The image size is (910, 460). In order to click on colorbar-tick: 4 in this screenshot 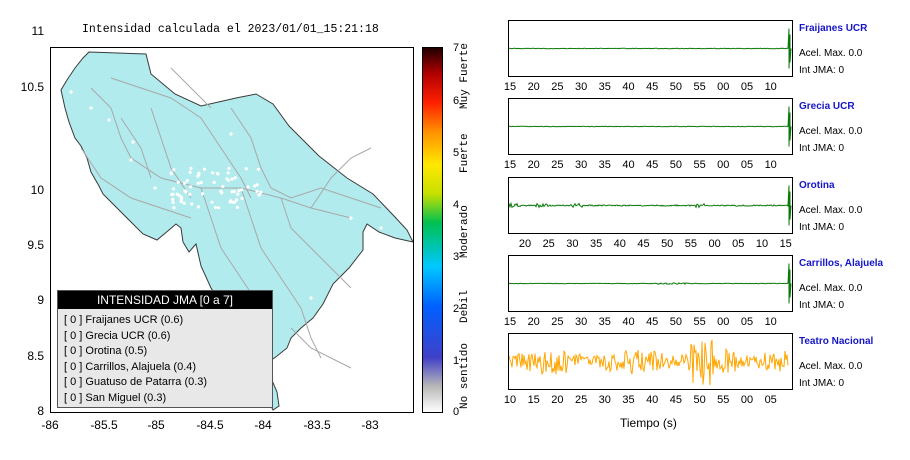, I will do `click(456, 205)`.